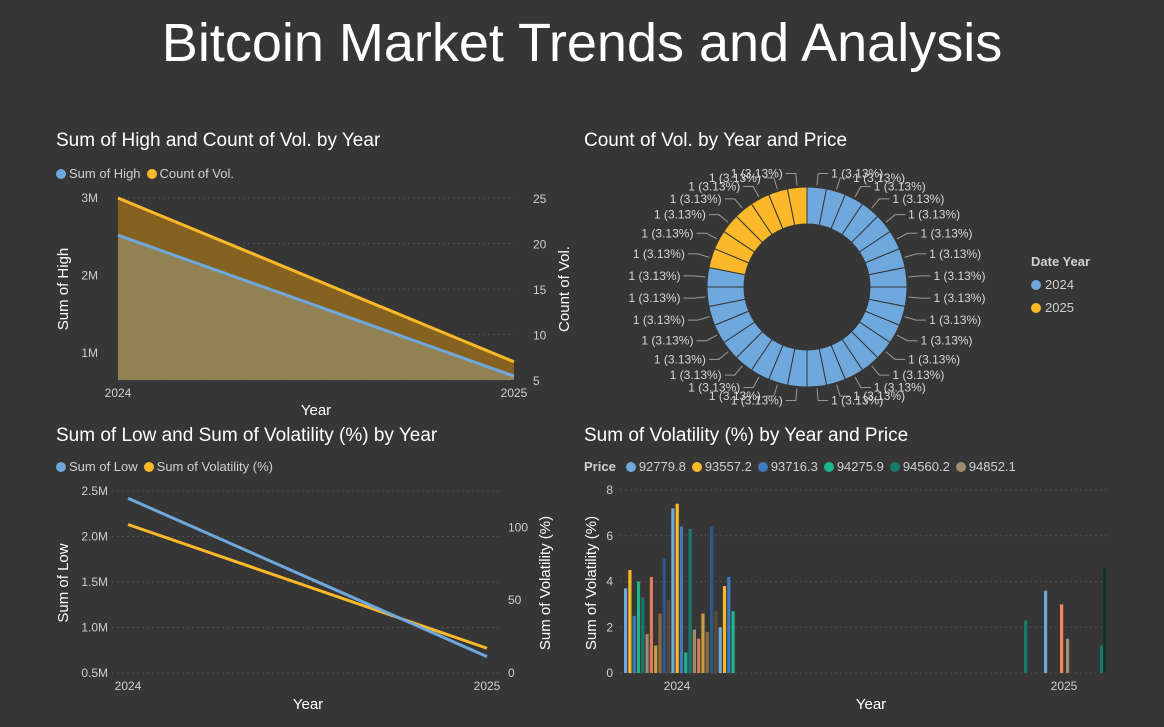 The height and width of the screenshot is (727, 1164). What do you see at coordinates (515, 600) in the screenshot?
I see `y2-tick-label: 50` at bounding box center [515, 600].